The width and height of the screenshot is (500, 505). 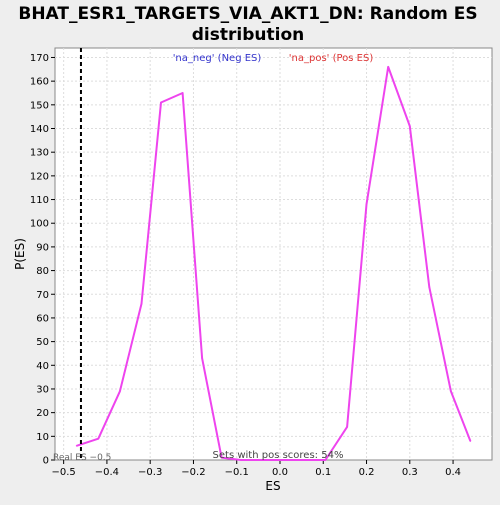 I want to click on x-tick-label: −0.4, so click(x=107, y=472).